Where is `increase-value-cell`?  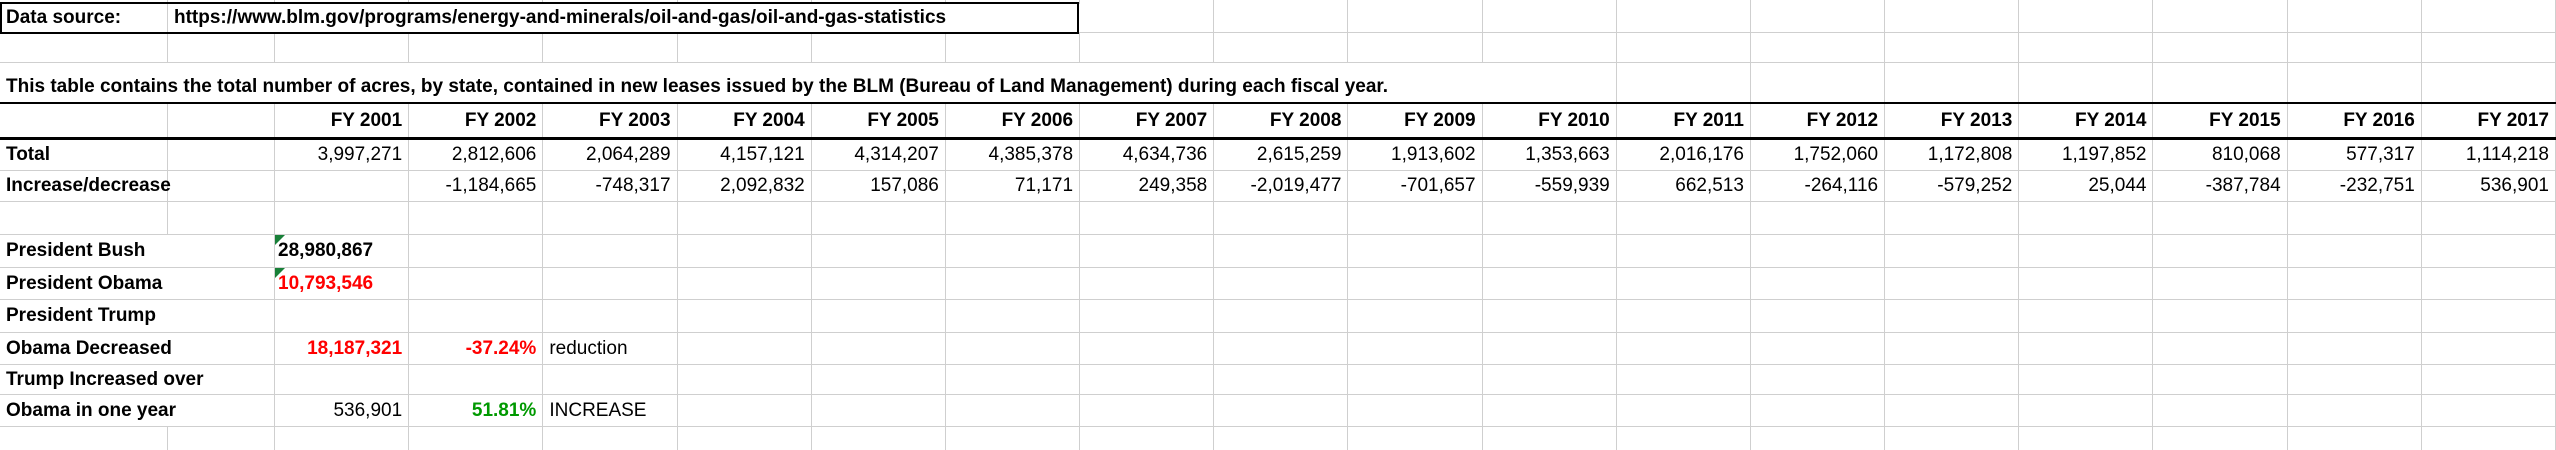
increase-value-cell is located at coordinates (342, 186).